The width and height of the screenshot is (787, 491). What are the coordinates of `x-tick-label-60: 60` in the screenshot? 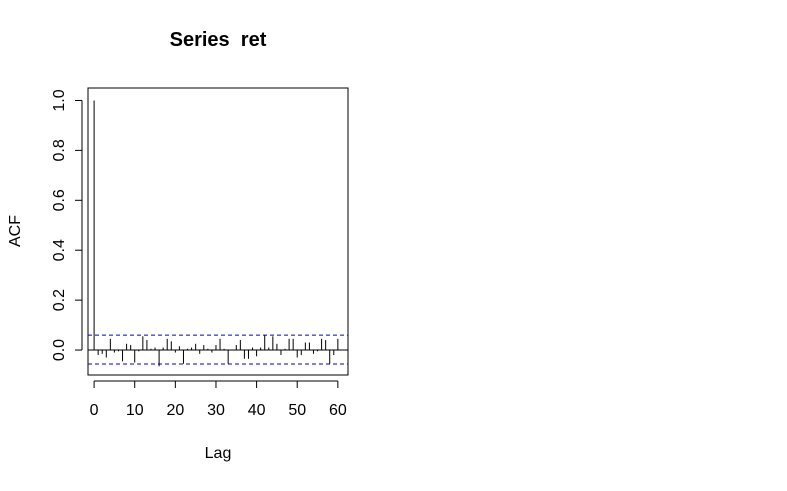 It's located at (338, 410).